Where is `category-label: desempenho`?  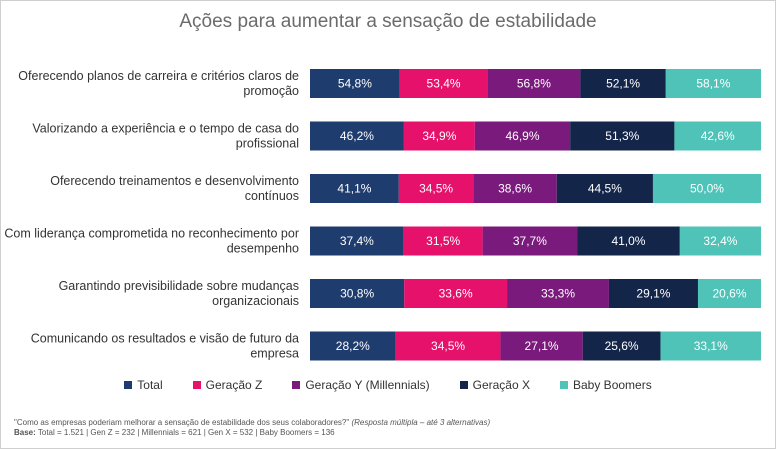 category-label: desempenho is located at coordinates (263, 249).